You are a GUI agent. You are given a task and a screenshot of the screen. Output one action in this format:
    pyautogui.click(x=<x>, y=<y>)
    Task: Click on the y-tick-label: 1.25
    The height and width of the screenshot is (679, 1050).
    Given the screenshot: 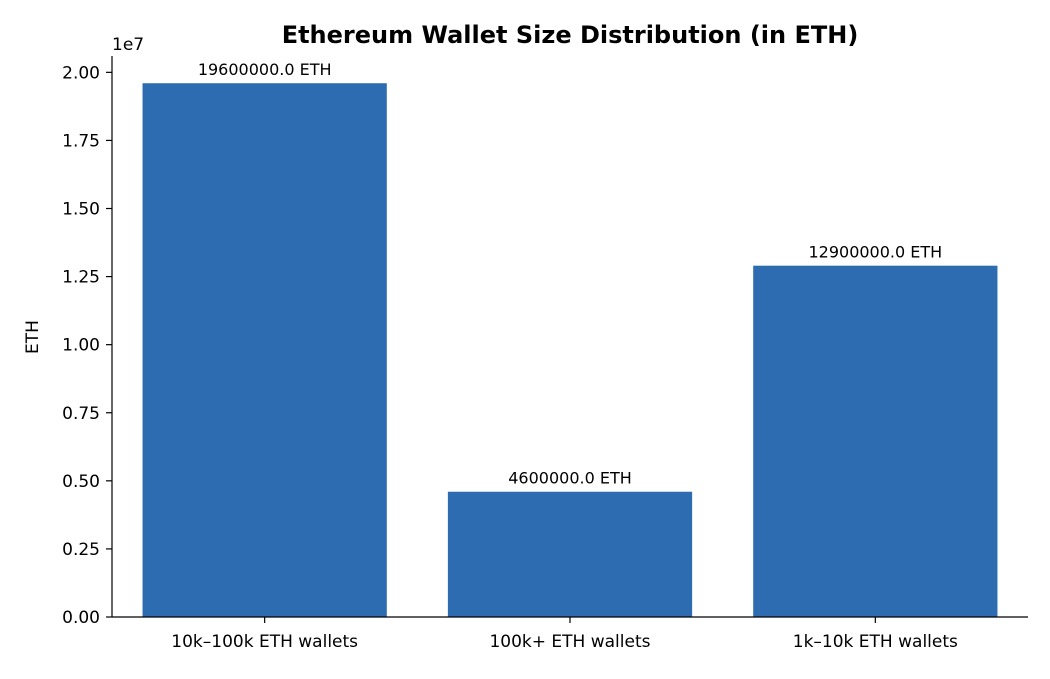 What is the action you would take?
    pyautogui.click(x=81, y=278)
    